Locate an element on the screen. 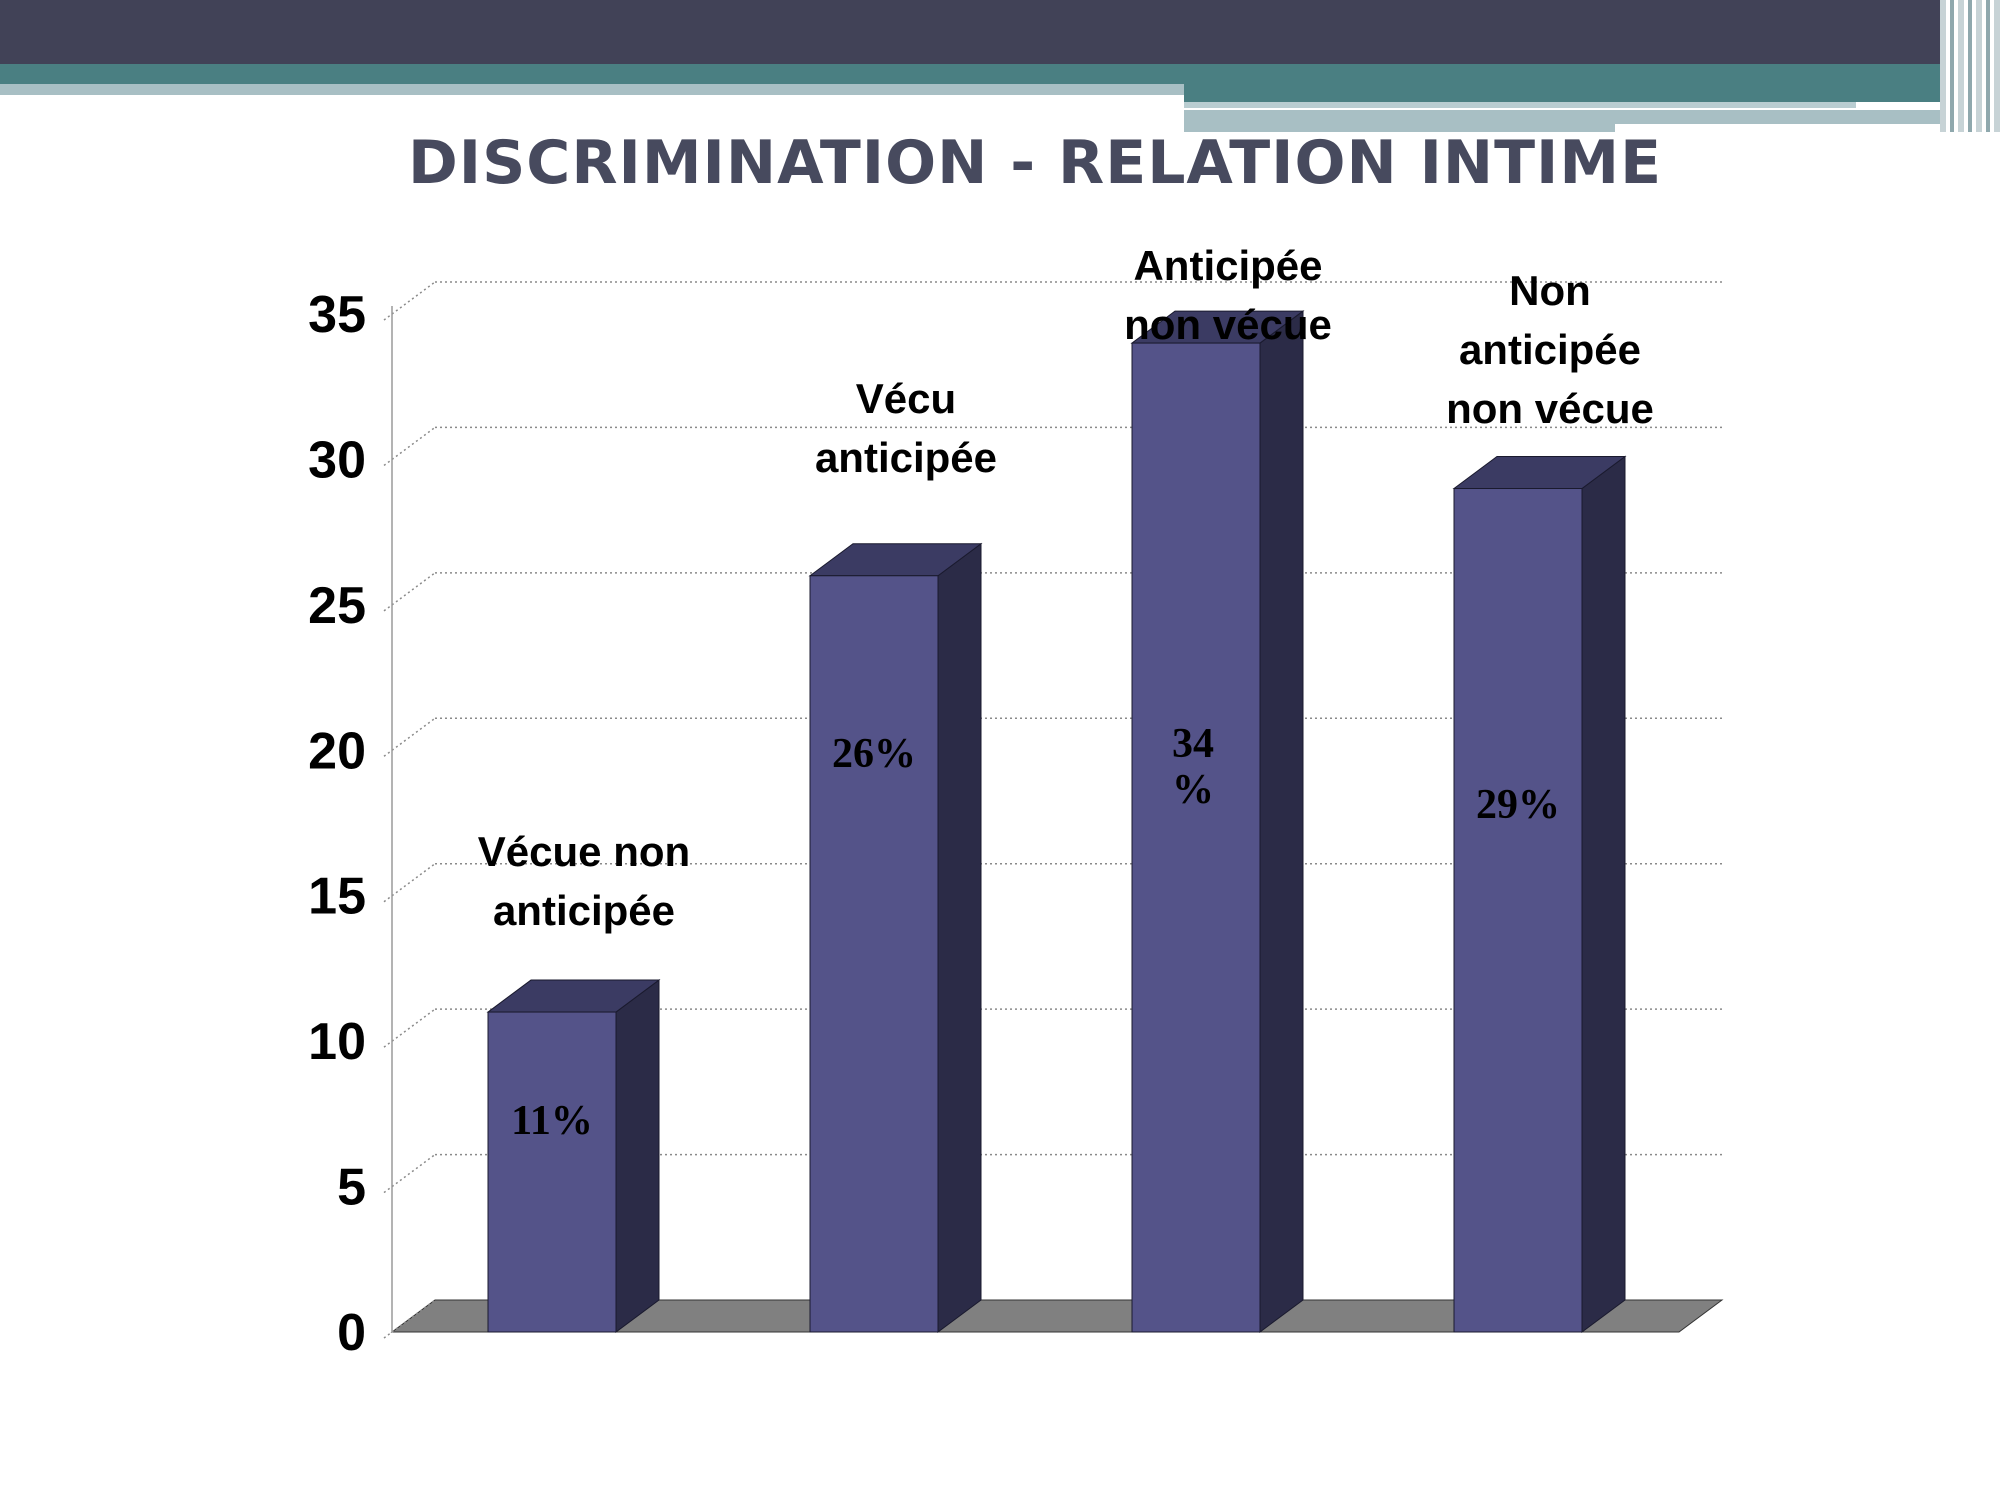 This screenshot has width=2000, height=1500. category-label: Vécue non is located at coordinates (584, 851).